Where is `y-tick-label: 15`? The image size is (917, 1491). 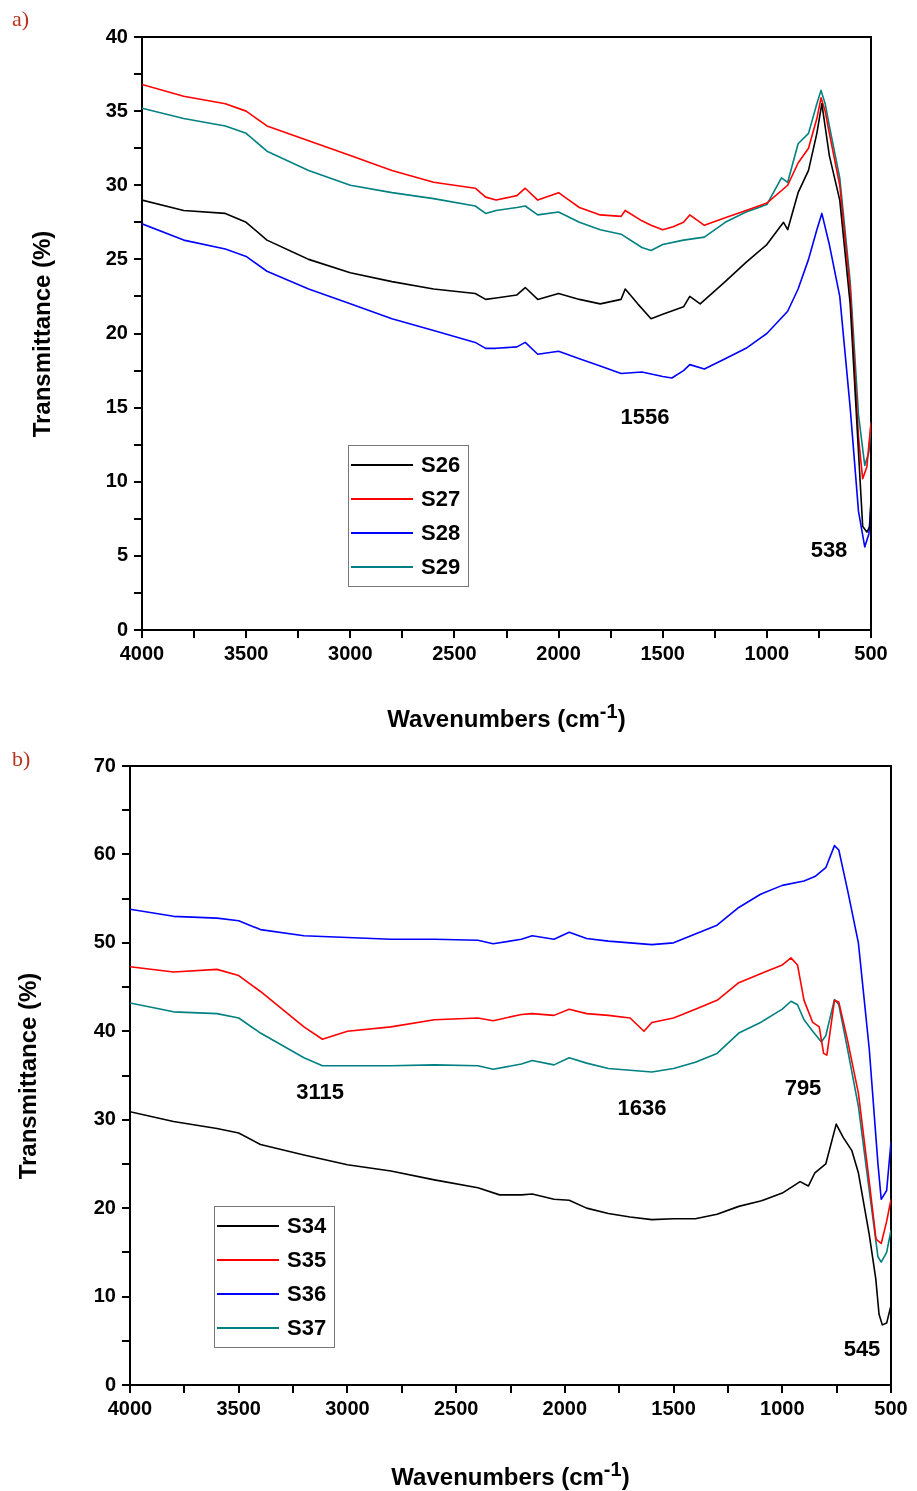 y-tick-label: 15 is located at coordinates (116, 406).